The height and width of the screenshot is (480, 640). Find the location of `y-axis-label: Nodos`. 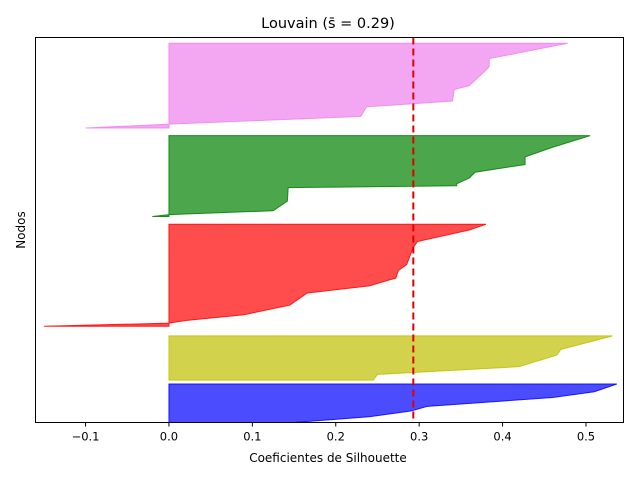

y-axis-label: Nodos is located at coordinates (21, 230).